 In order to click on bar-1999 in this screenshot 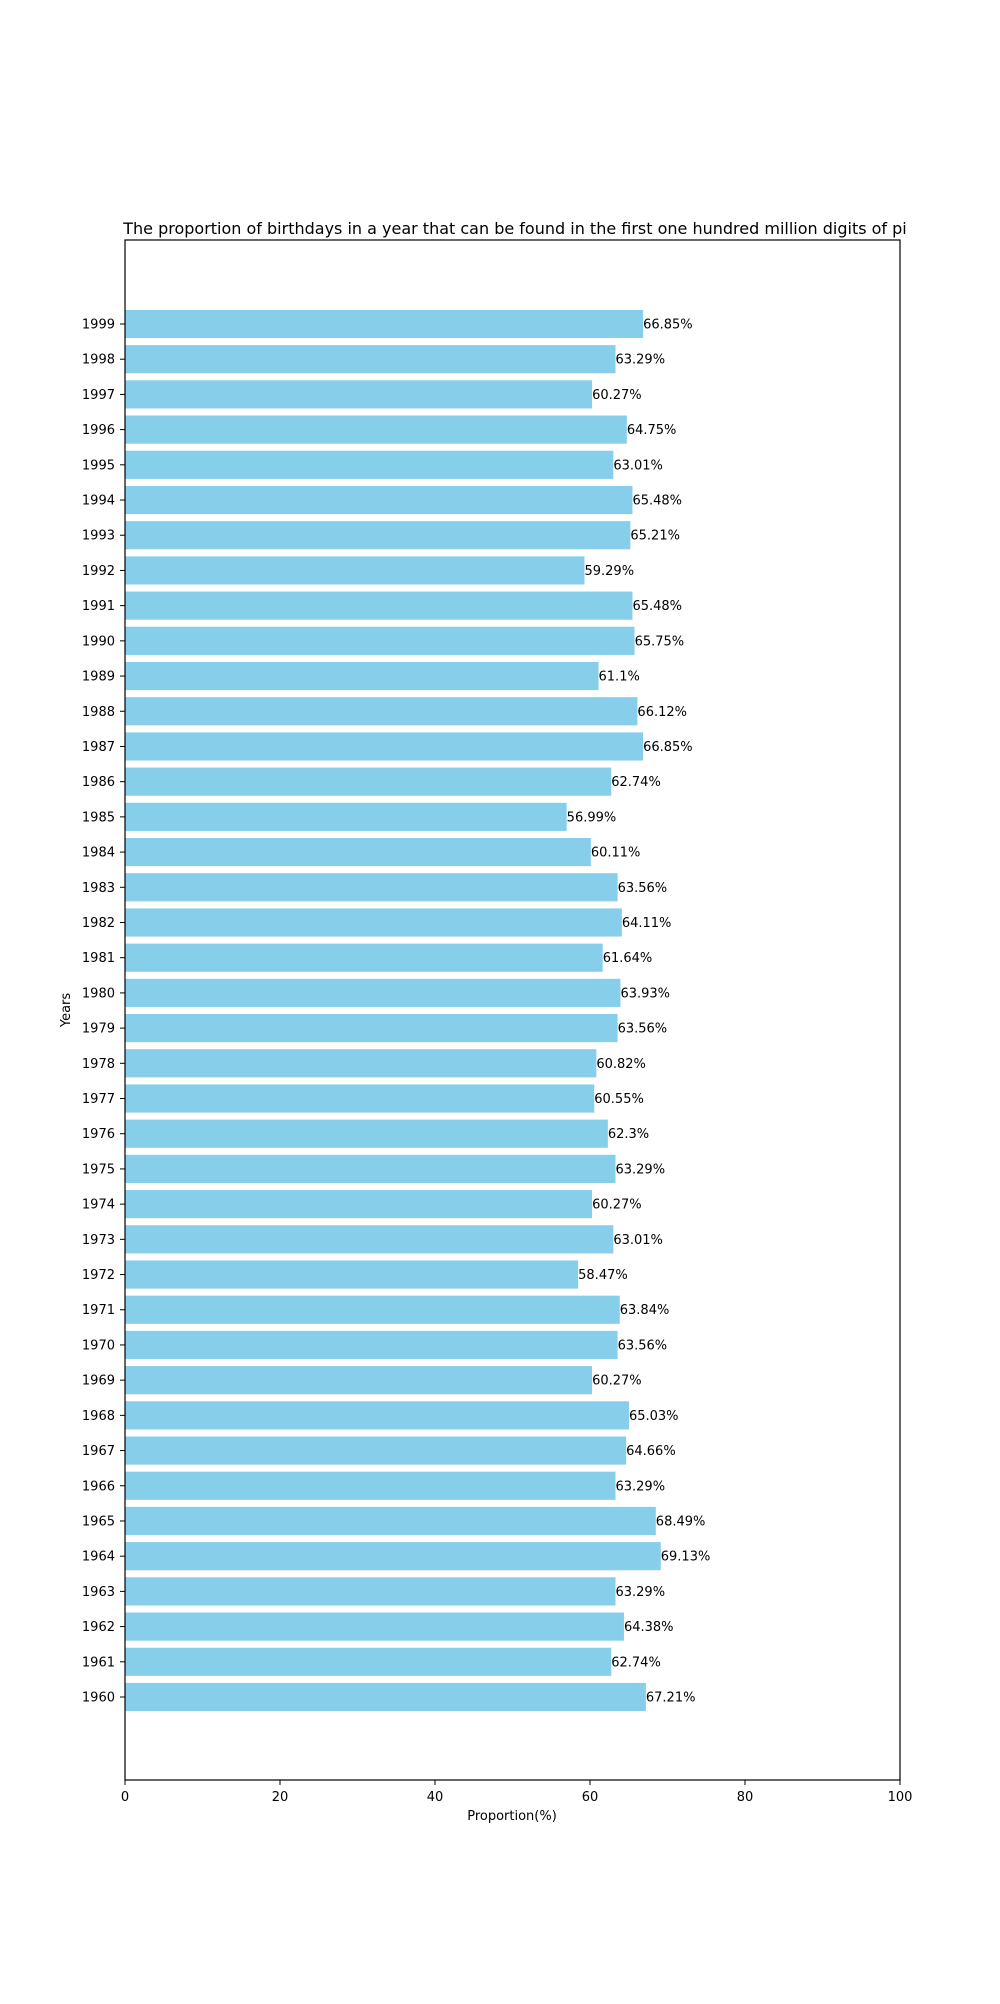, I will do `click(384, 324)`.